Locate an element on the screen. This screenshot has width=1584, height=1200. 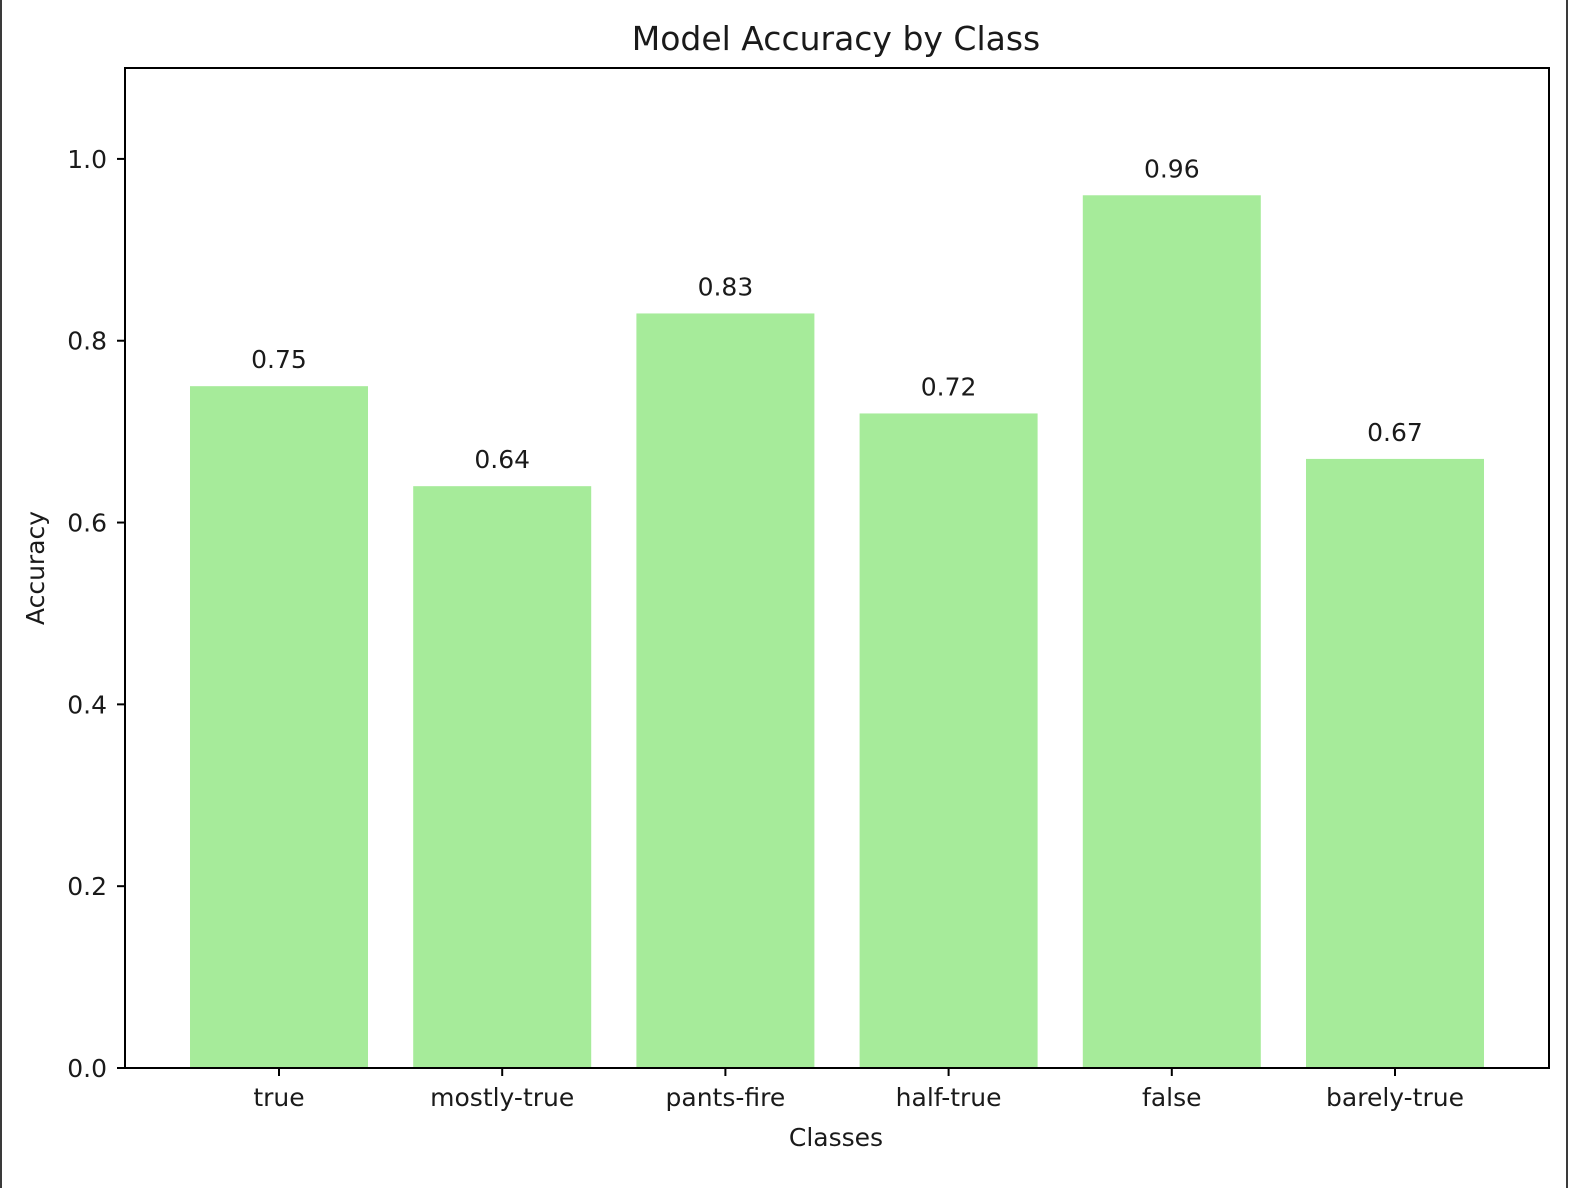
x-tick-label-pants-fire: pants-fire is located at coordinates (726, 1097).